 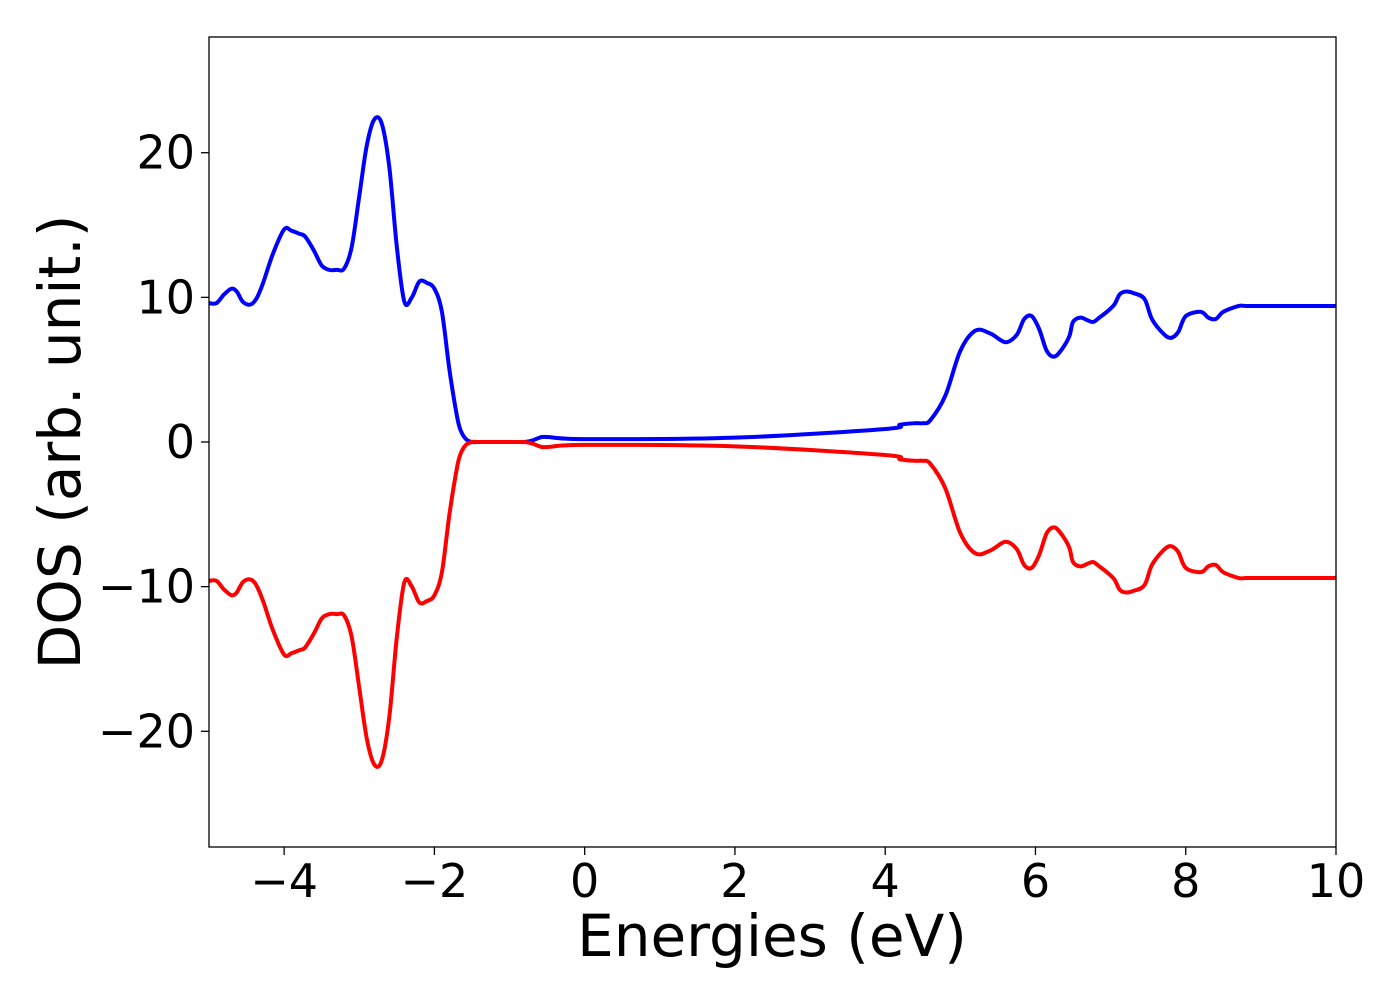 I want to click on y-tick-label: 20, so click(x=165, y=153).